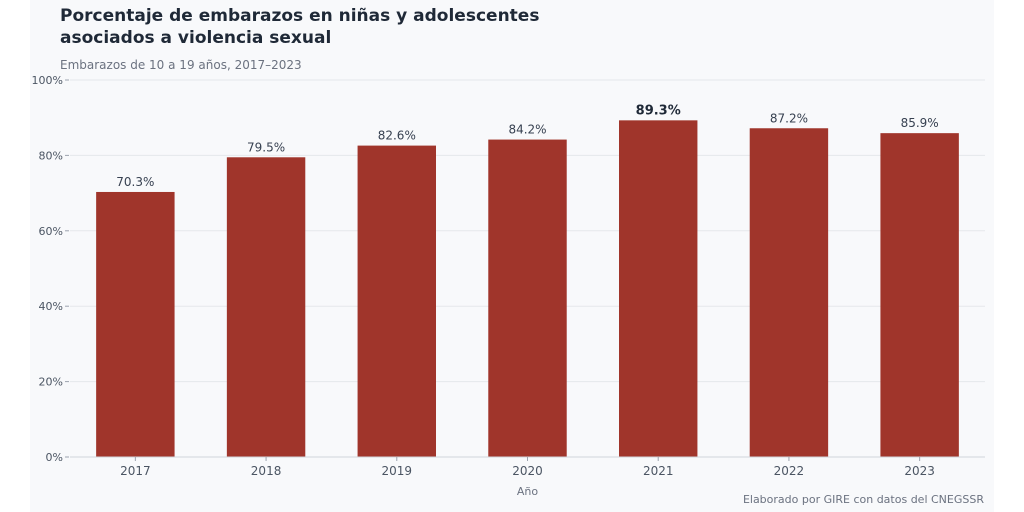 The width and height of the screenshot is (1024, 512). Describe the element at coordinates (135, 471) in the screenshot. I see `x-tick-label-2017: 2017` at that location.